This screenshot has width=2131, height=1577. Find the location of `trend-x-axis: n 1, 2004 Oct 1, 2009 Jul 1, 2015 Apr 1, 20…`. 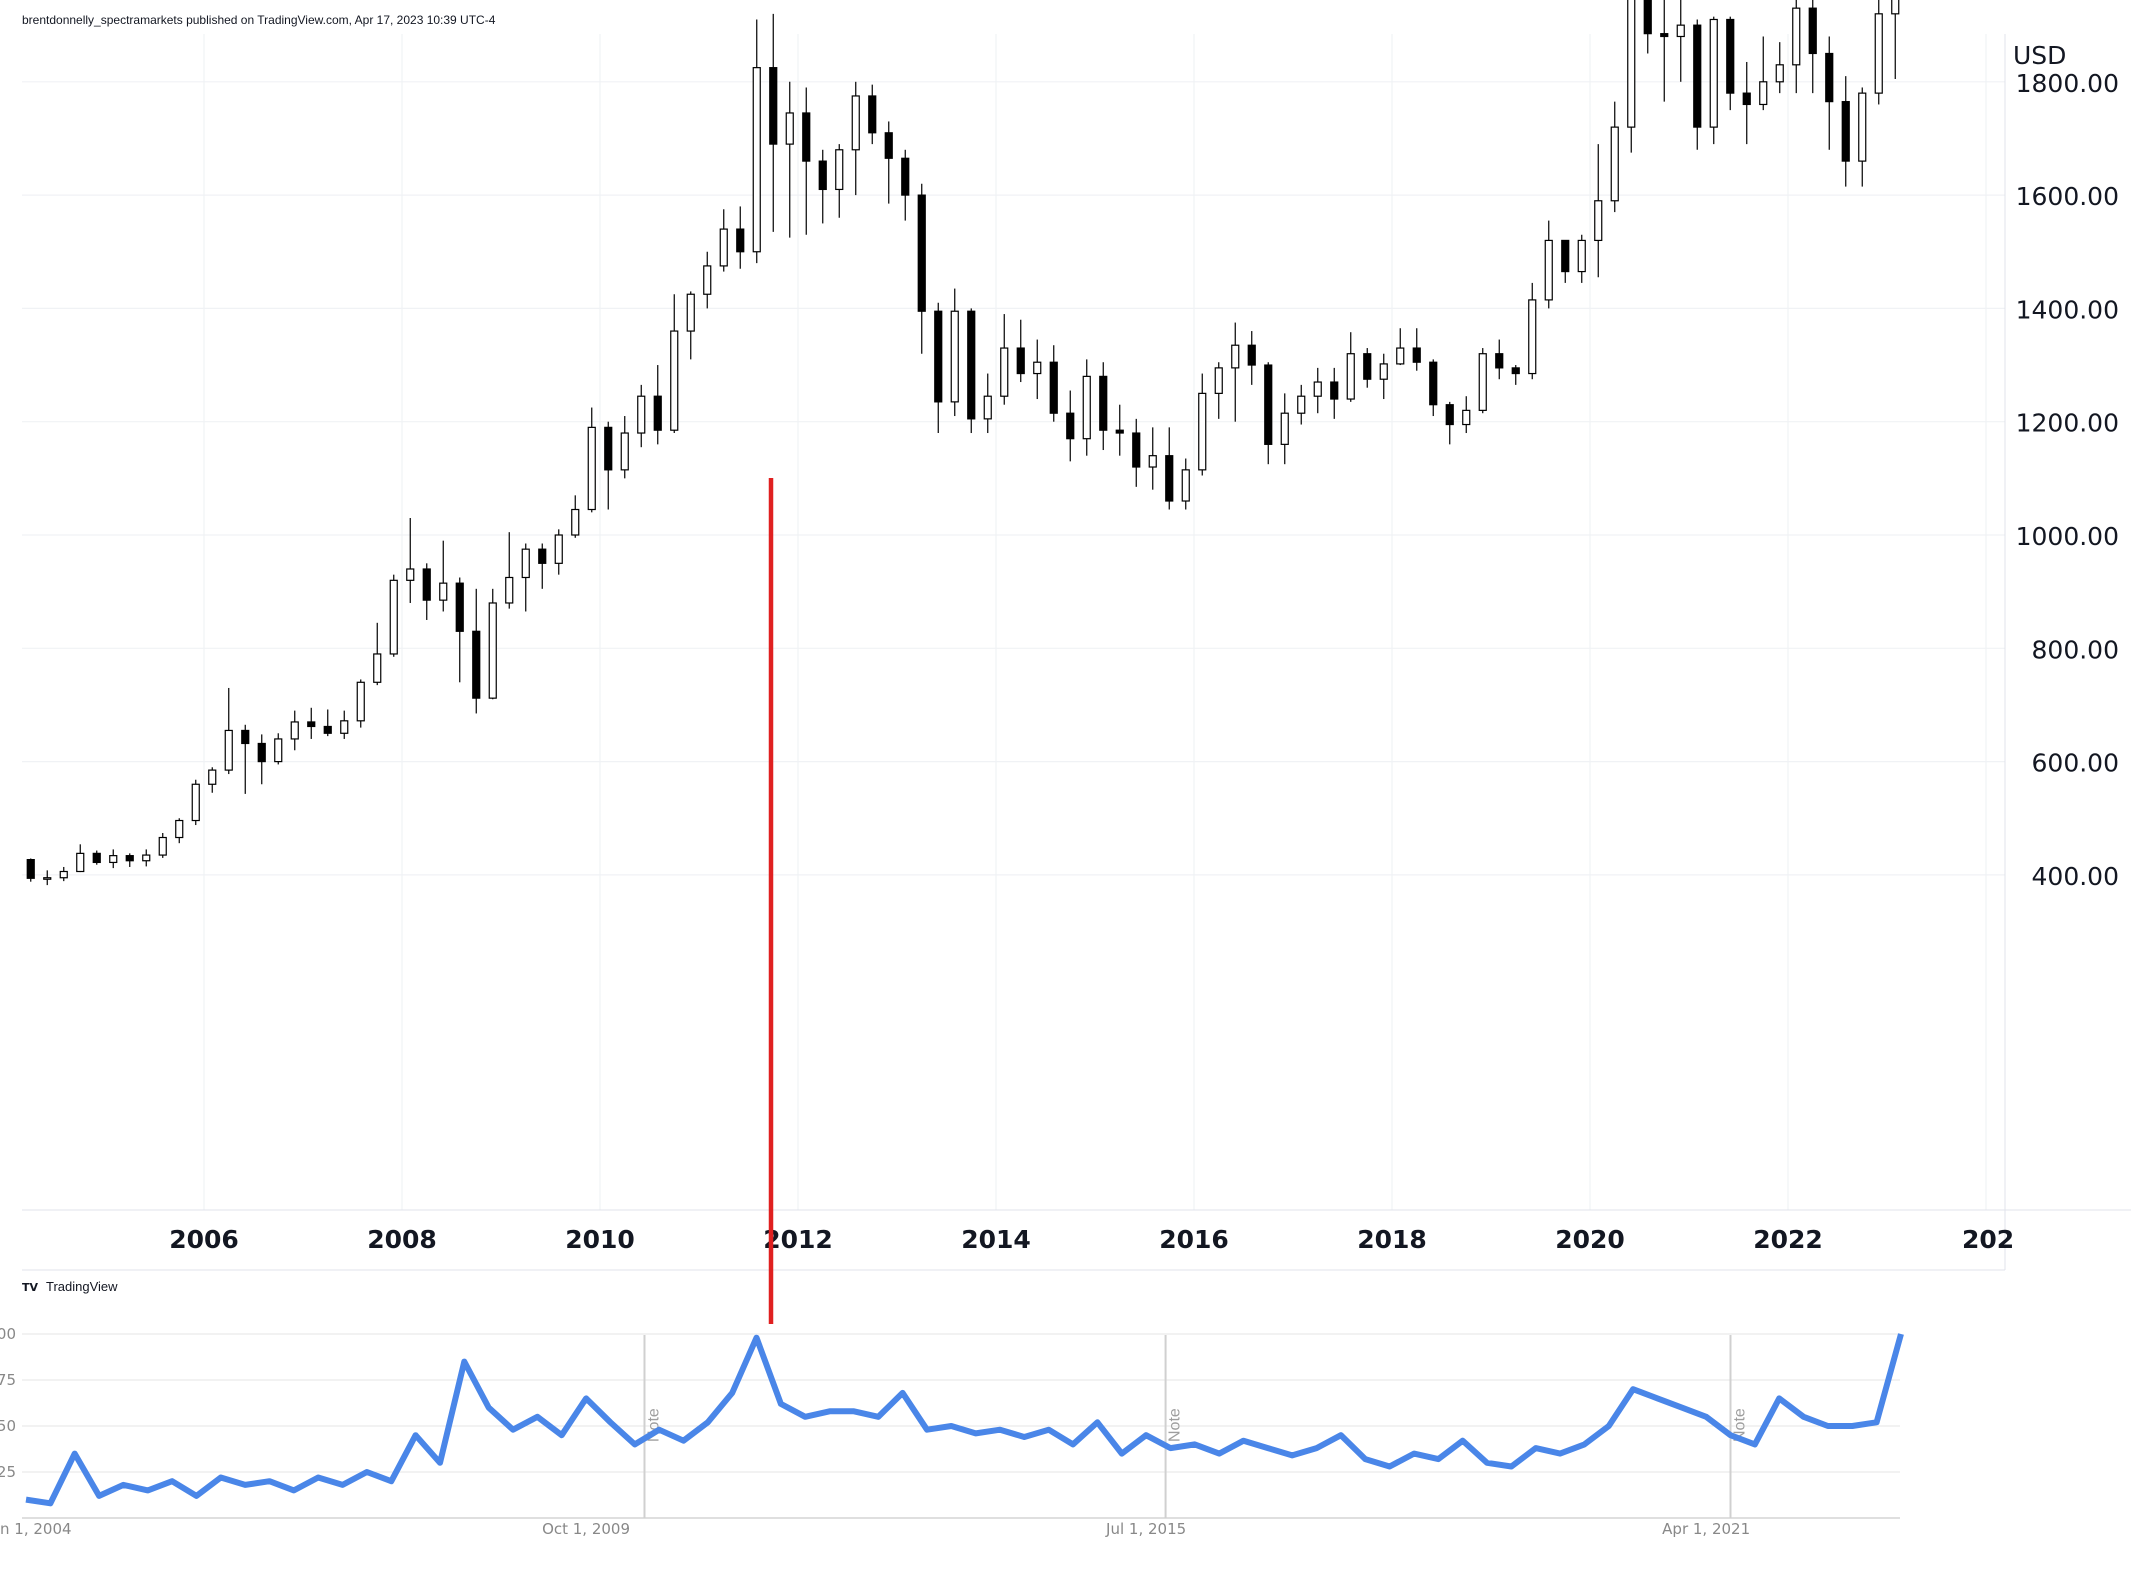

trend-x-axis: n 1, 2004 Oct 1, 2009 Jul 1, 2015 Apr 1, 20… is located at coordinates (875, 1529).